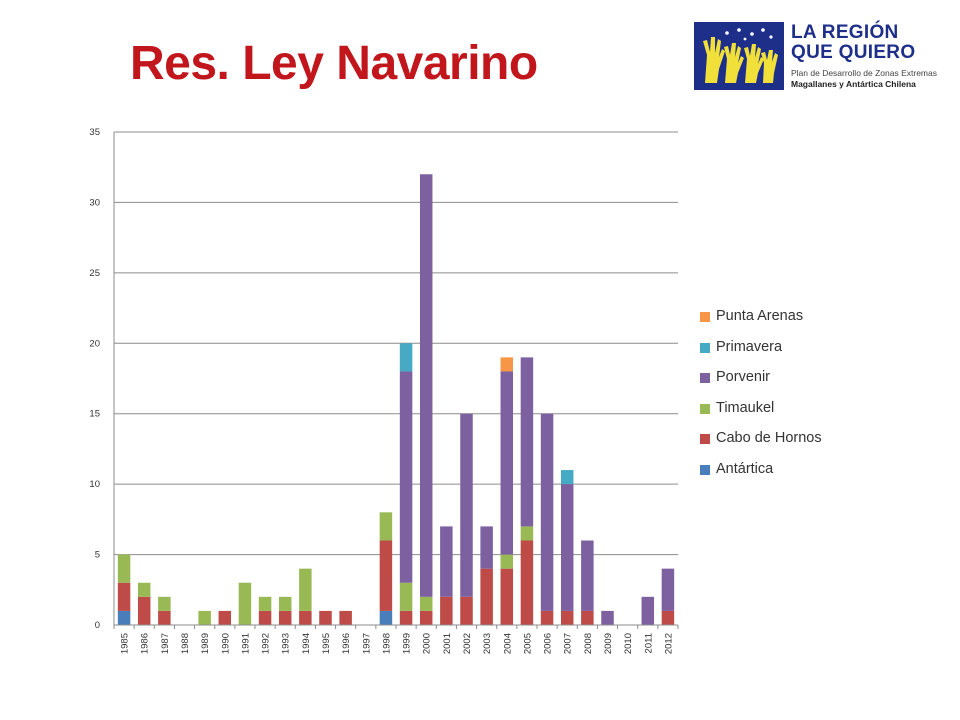 This screenshot has width=960, height=720. I want to click on bar-segment-punta-arenas, so click(507, 364).